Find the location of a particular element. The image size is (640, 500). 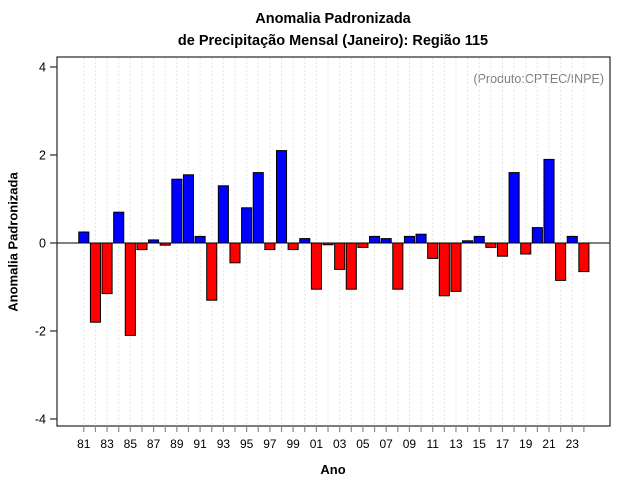

x-tick-label-93: 93 is located at coordinates (224, 444).